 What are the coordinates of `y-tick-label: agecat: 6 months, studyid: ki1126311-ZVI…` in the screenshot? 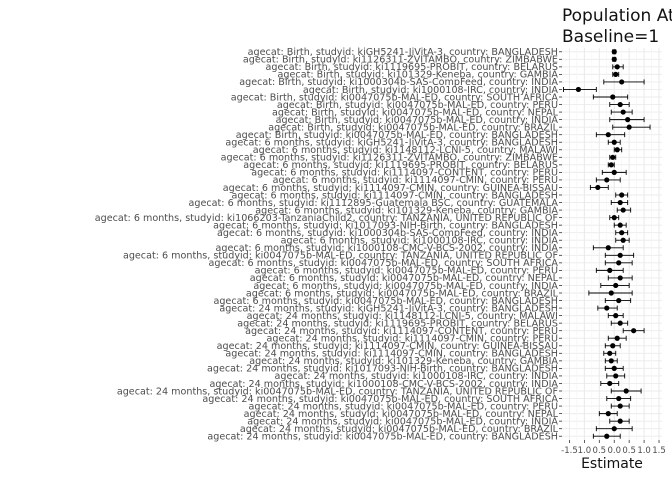 It's located at (389, 158).